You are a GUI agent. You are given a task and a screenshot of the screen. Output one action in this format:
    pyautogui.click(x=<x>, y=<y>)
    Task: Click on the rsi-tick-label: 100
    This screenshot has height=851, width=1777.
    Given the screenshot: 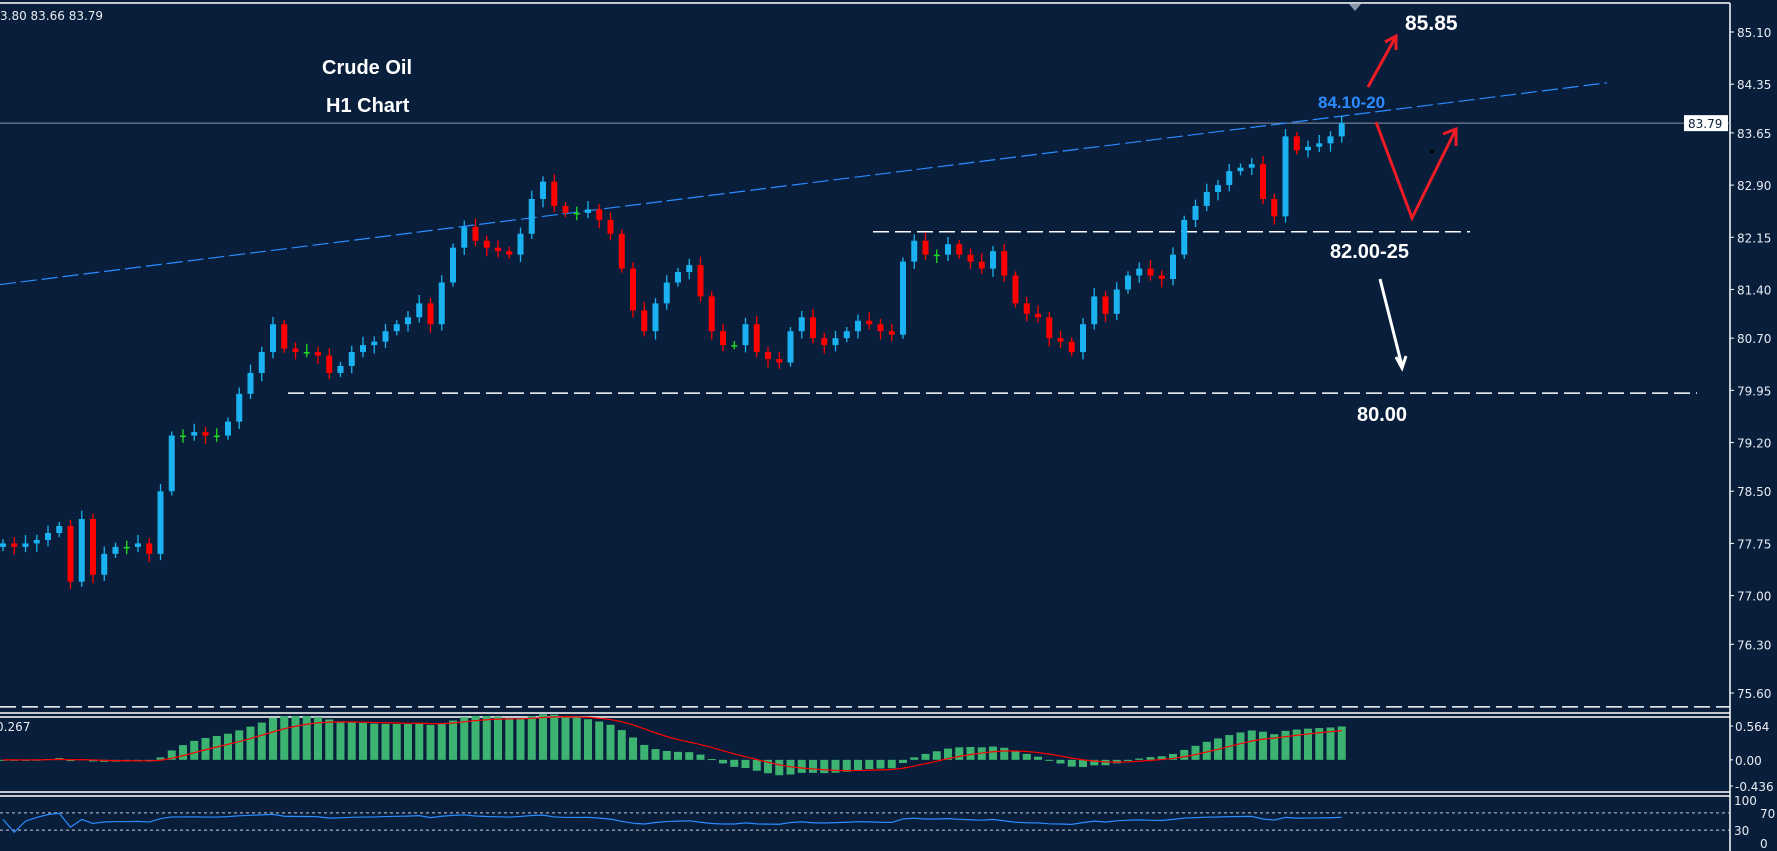 What is the action you would take?
    pyautogui.click(x=1745, y=801)
    